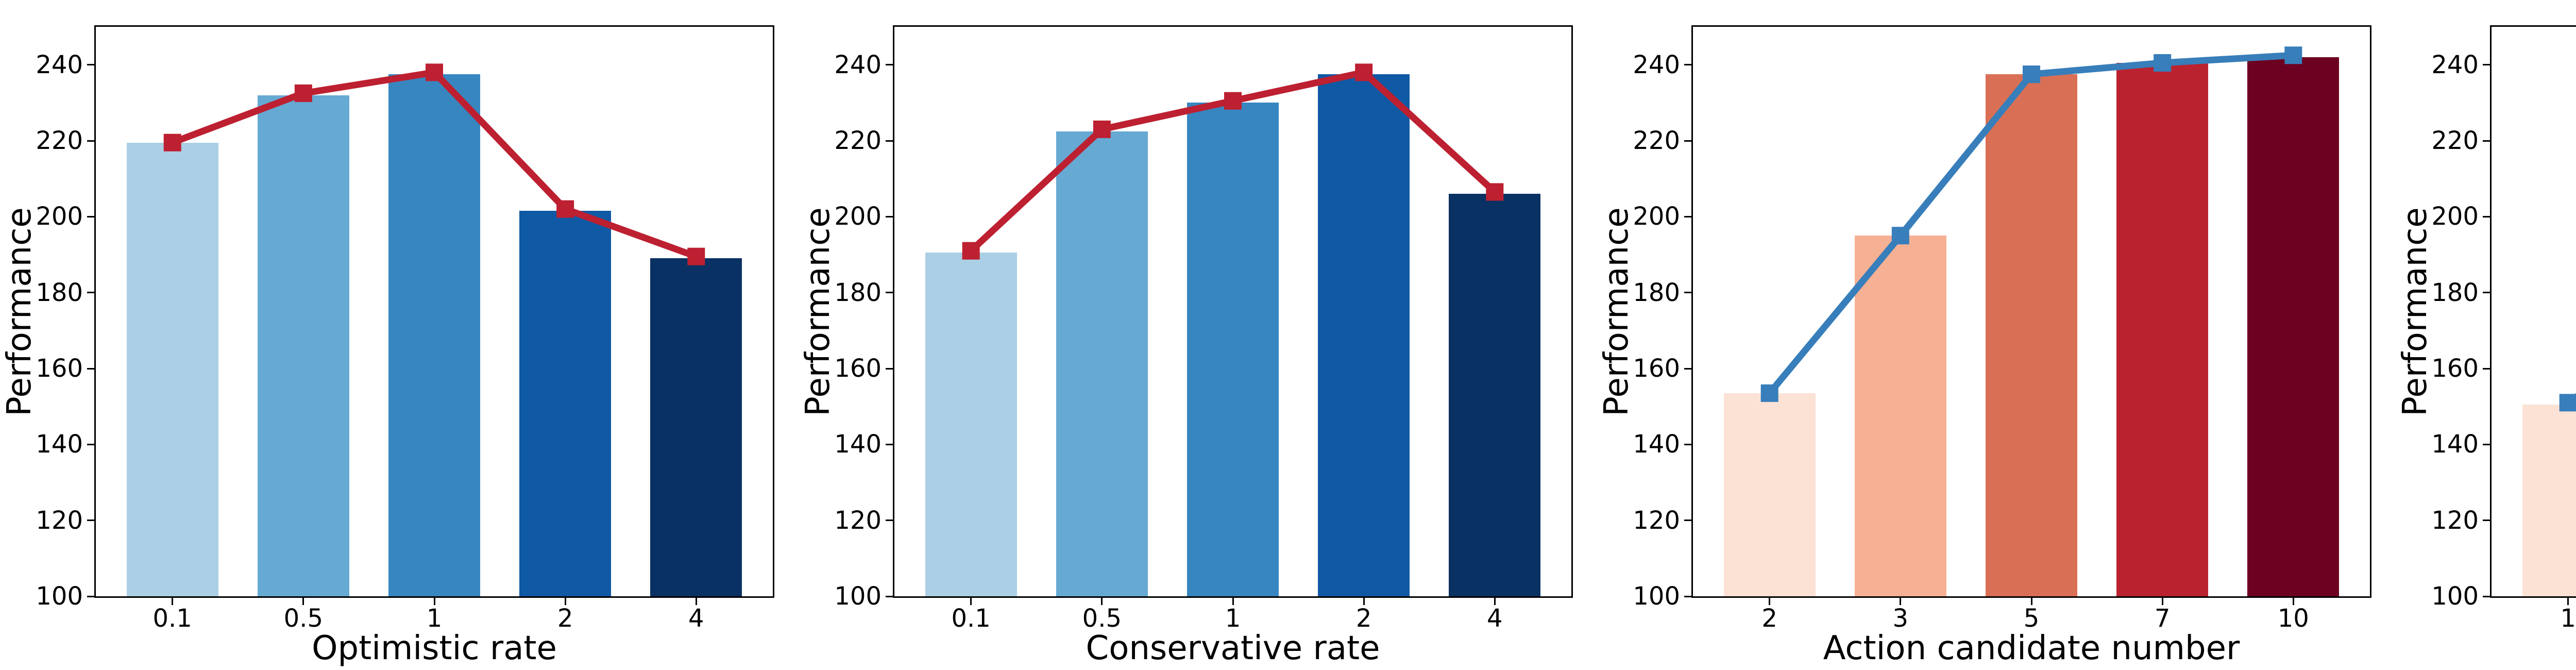  Describe the element at coordinates (2534, 648) in the screenshot. I see `x-axis-label: Planning horizon` at that location.